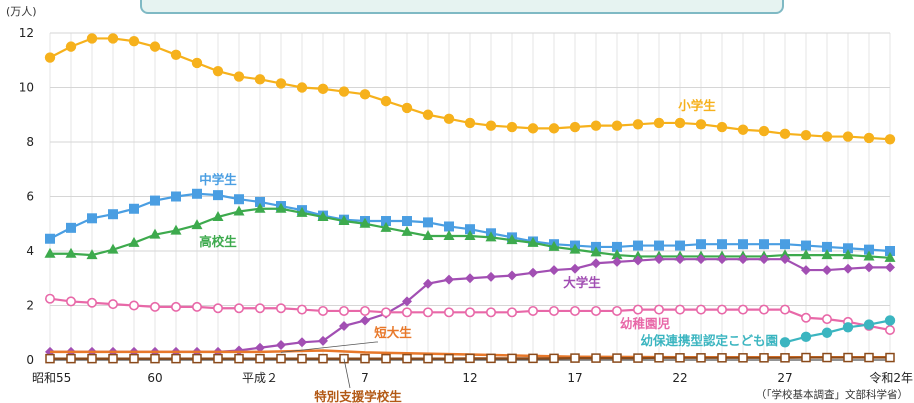  I want to click on y-tick-label: 10, so click(26, 88).